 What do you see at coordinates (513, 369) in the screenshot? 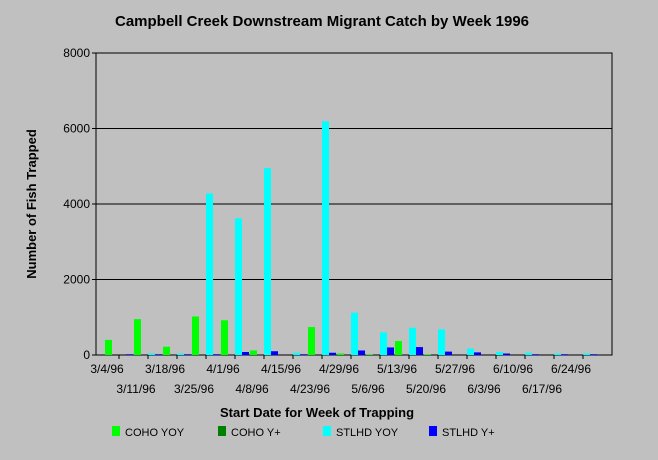
I see `x-tick-label: 6/10/96` at bounding box center [513, 369].